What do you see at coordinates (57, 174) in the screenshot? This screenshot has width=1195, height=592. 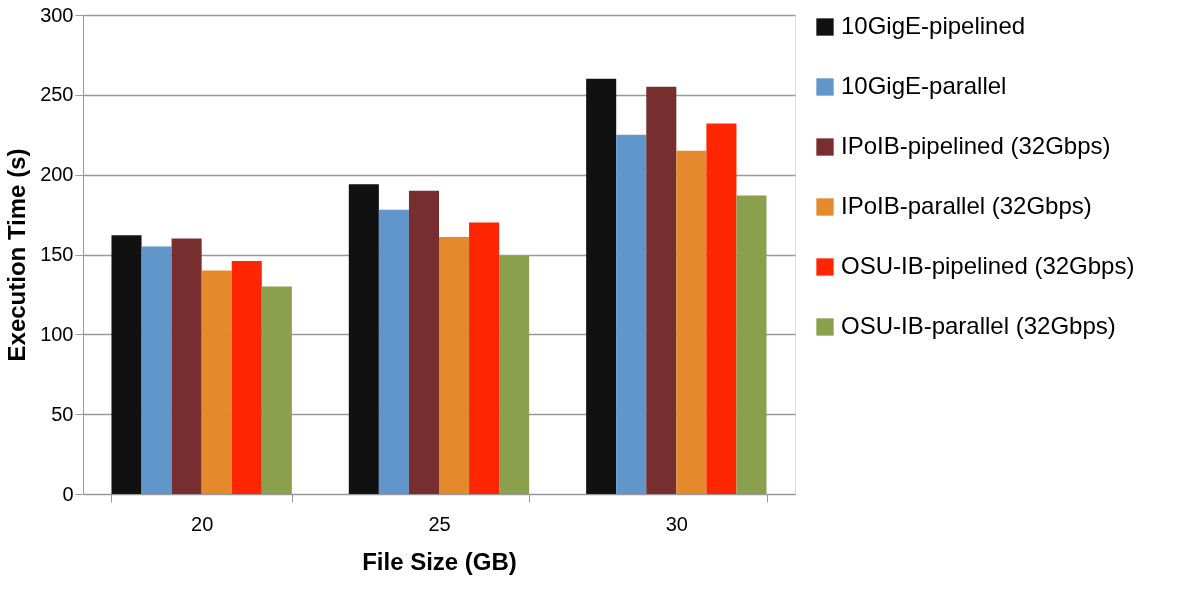 I see `y-tick-label: 200` at bounding box center [57, 174].